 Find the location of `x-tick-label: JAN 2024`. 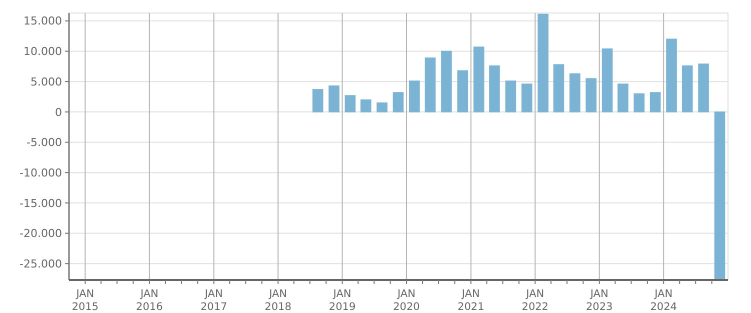

x-tick-label: JAN 2024 is located at coordinates (664, 300).